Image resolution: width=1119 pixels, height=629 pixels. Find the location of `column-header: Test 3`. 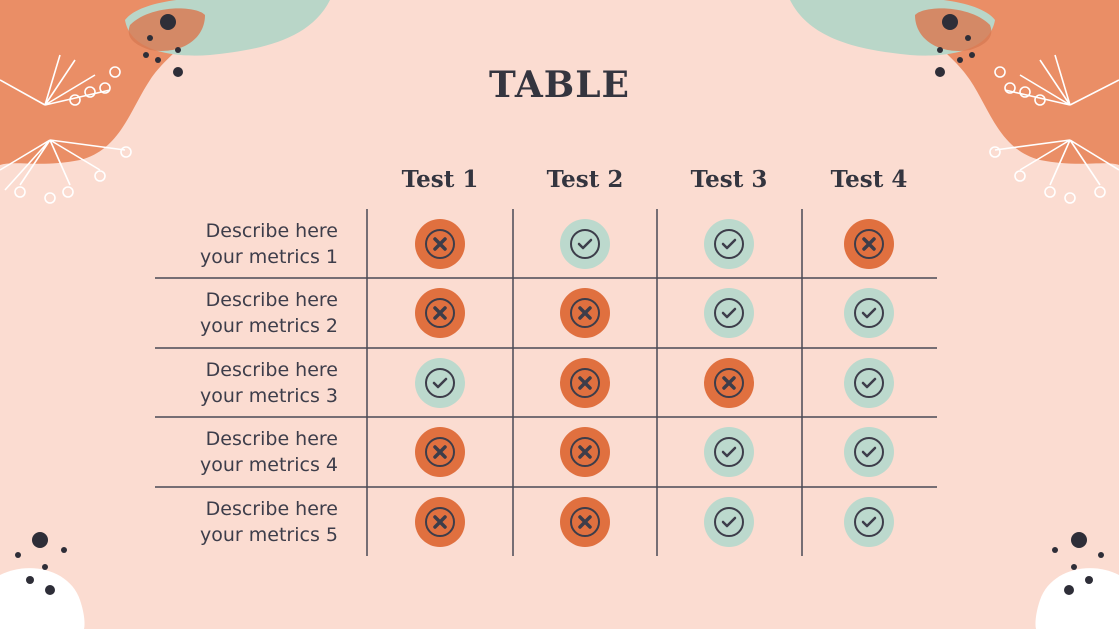

column-header: Test 3 is located at coordinates (729, 179).